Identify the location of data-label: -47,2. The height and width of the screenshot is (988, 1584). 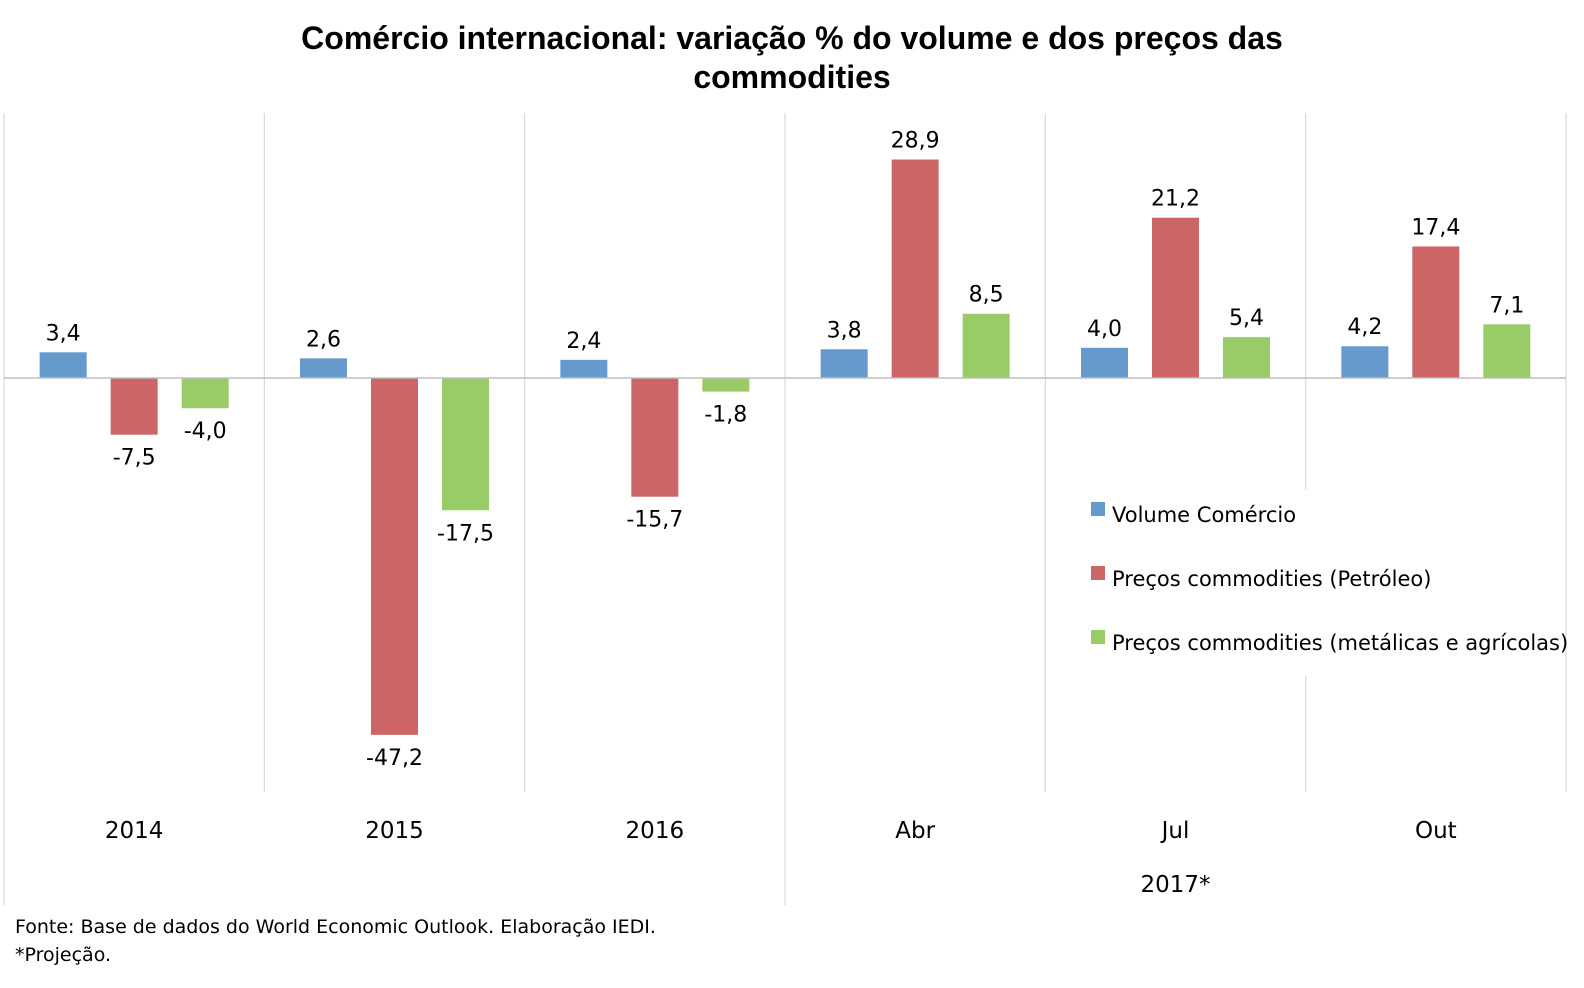
(394, 758).